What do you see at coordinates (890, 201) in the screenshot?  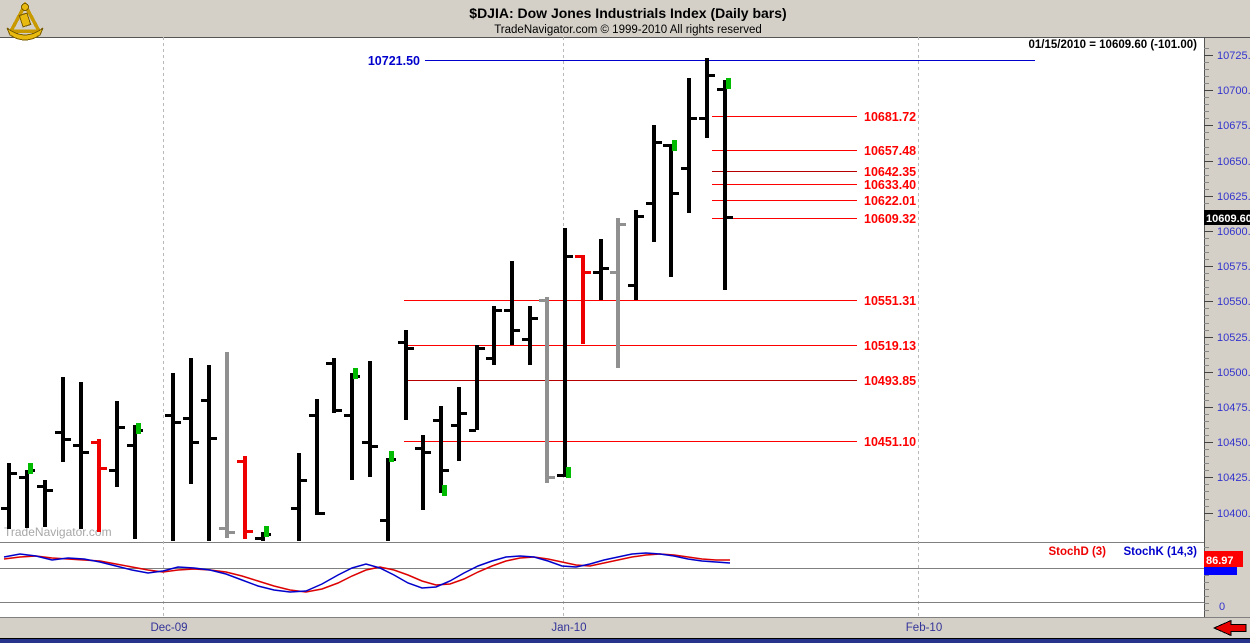 I see `resistance-level-label: 10622.01` at bounding box center [890, 201].